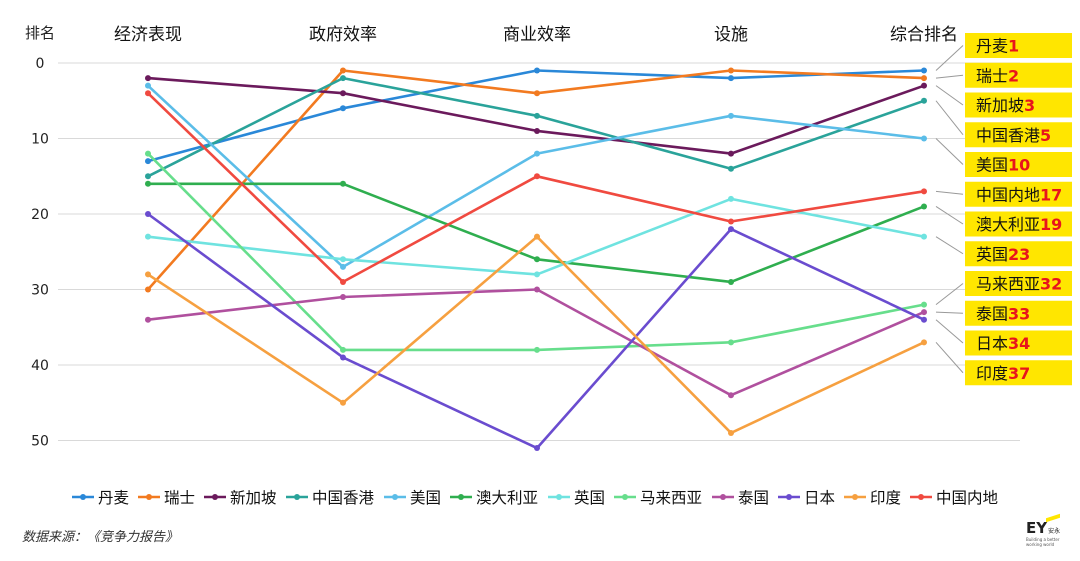 The width and height of the screenshot is (1080, 561). I want to click on rank-number: 5, so click(1045, 135).